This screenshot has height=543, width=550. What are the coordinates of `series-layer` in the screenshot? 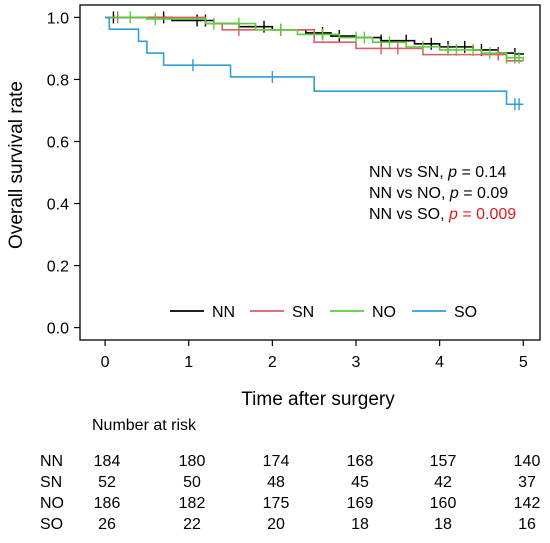 It's located at (315, 61).